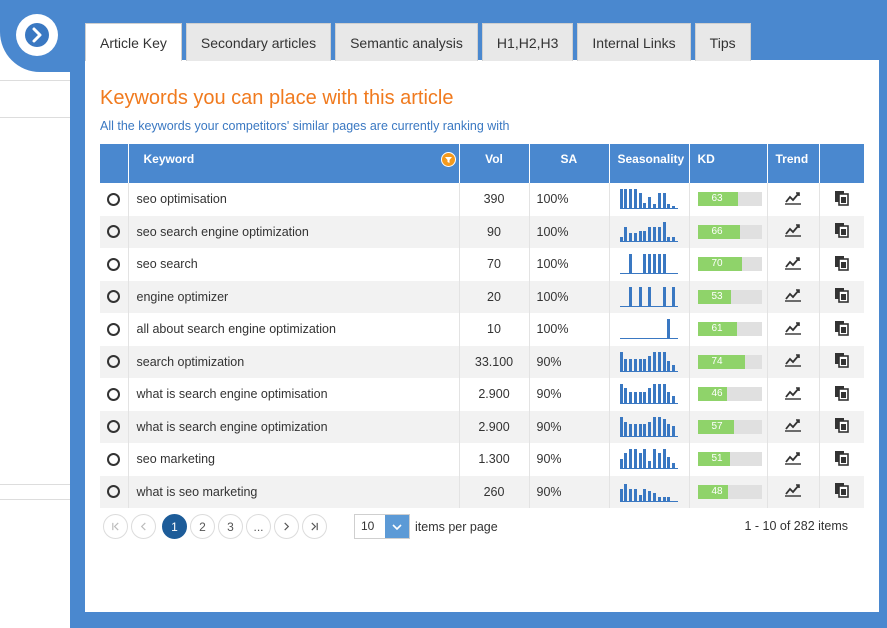 The image size is (887, 628). I want to click on collapse-toggle-button, so click(37, 35).